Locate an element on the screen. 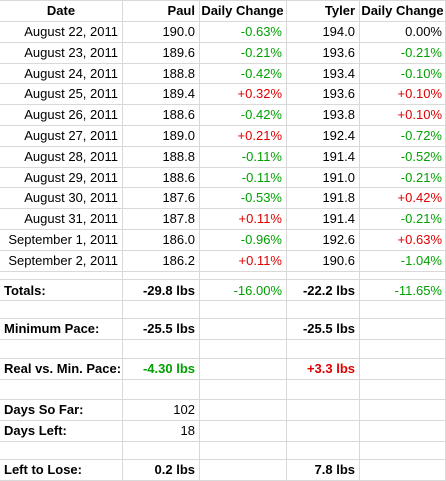 This screenshot has height=481, width=446. days-left-label: Days Left: is located at coordinates (35, 430).